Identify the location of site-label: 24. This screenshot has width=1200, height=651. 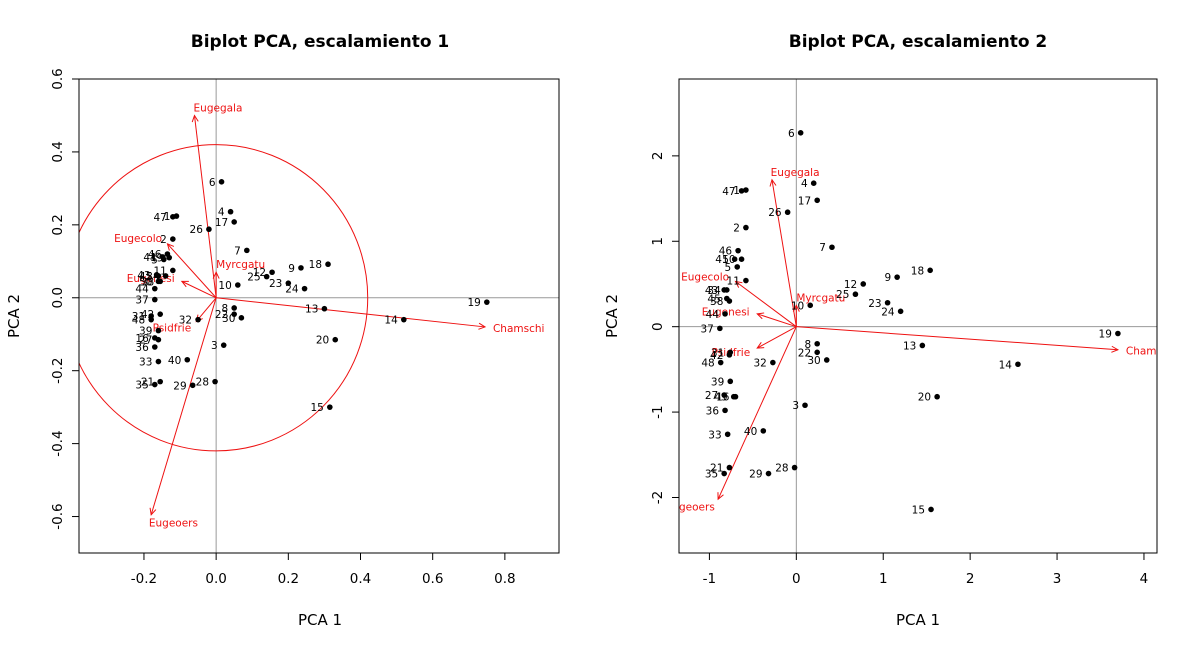
(888, 312).